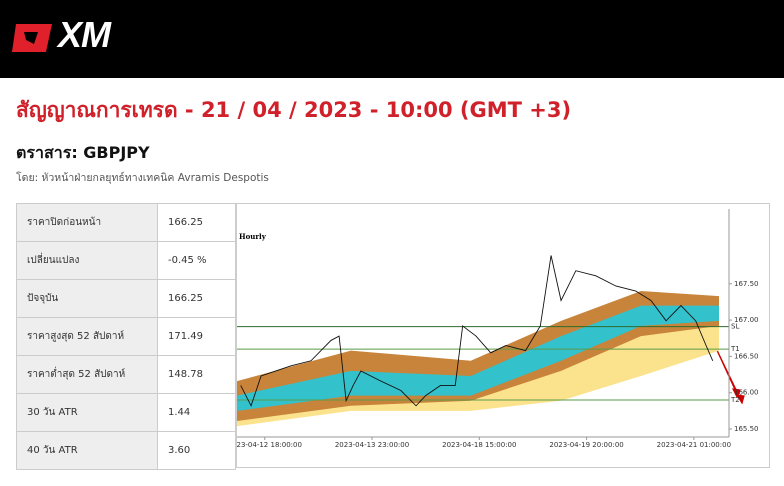  I want to click on row-label: 30 วัน ATR, so click(87, 412).